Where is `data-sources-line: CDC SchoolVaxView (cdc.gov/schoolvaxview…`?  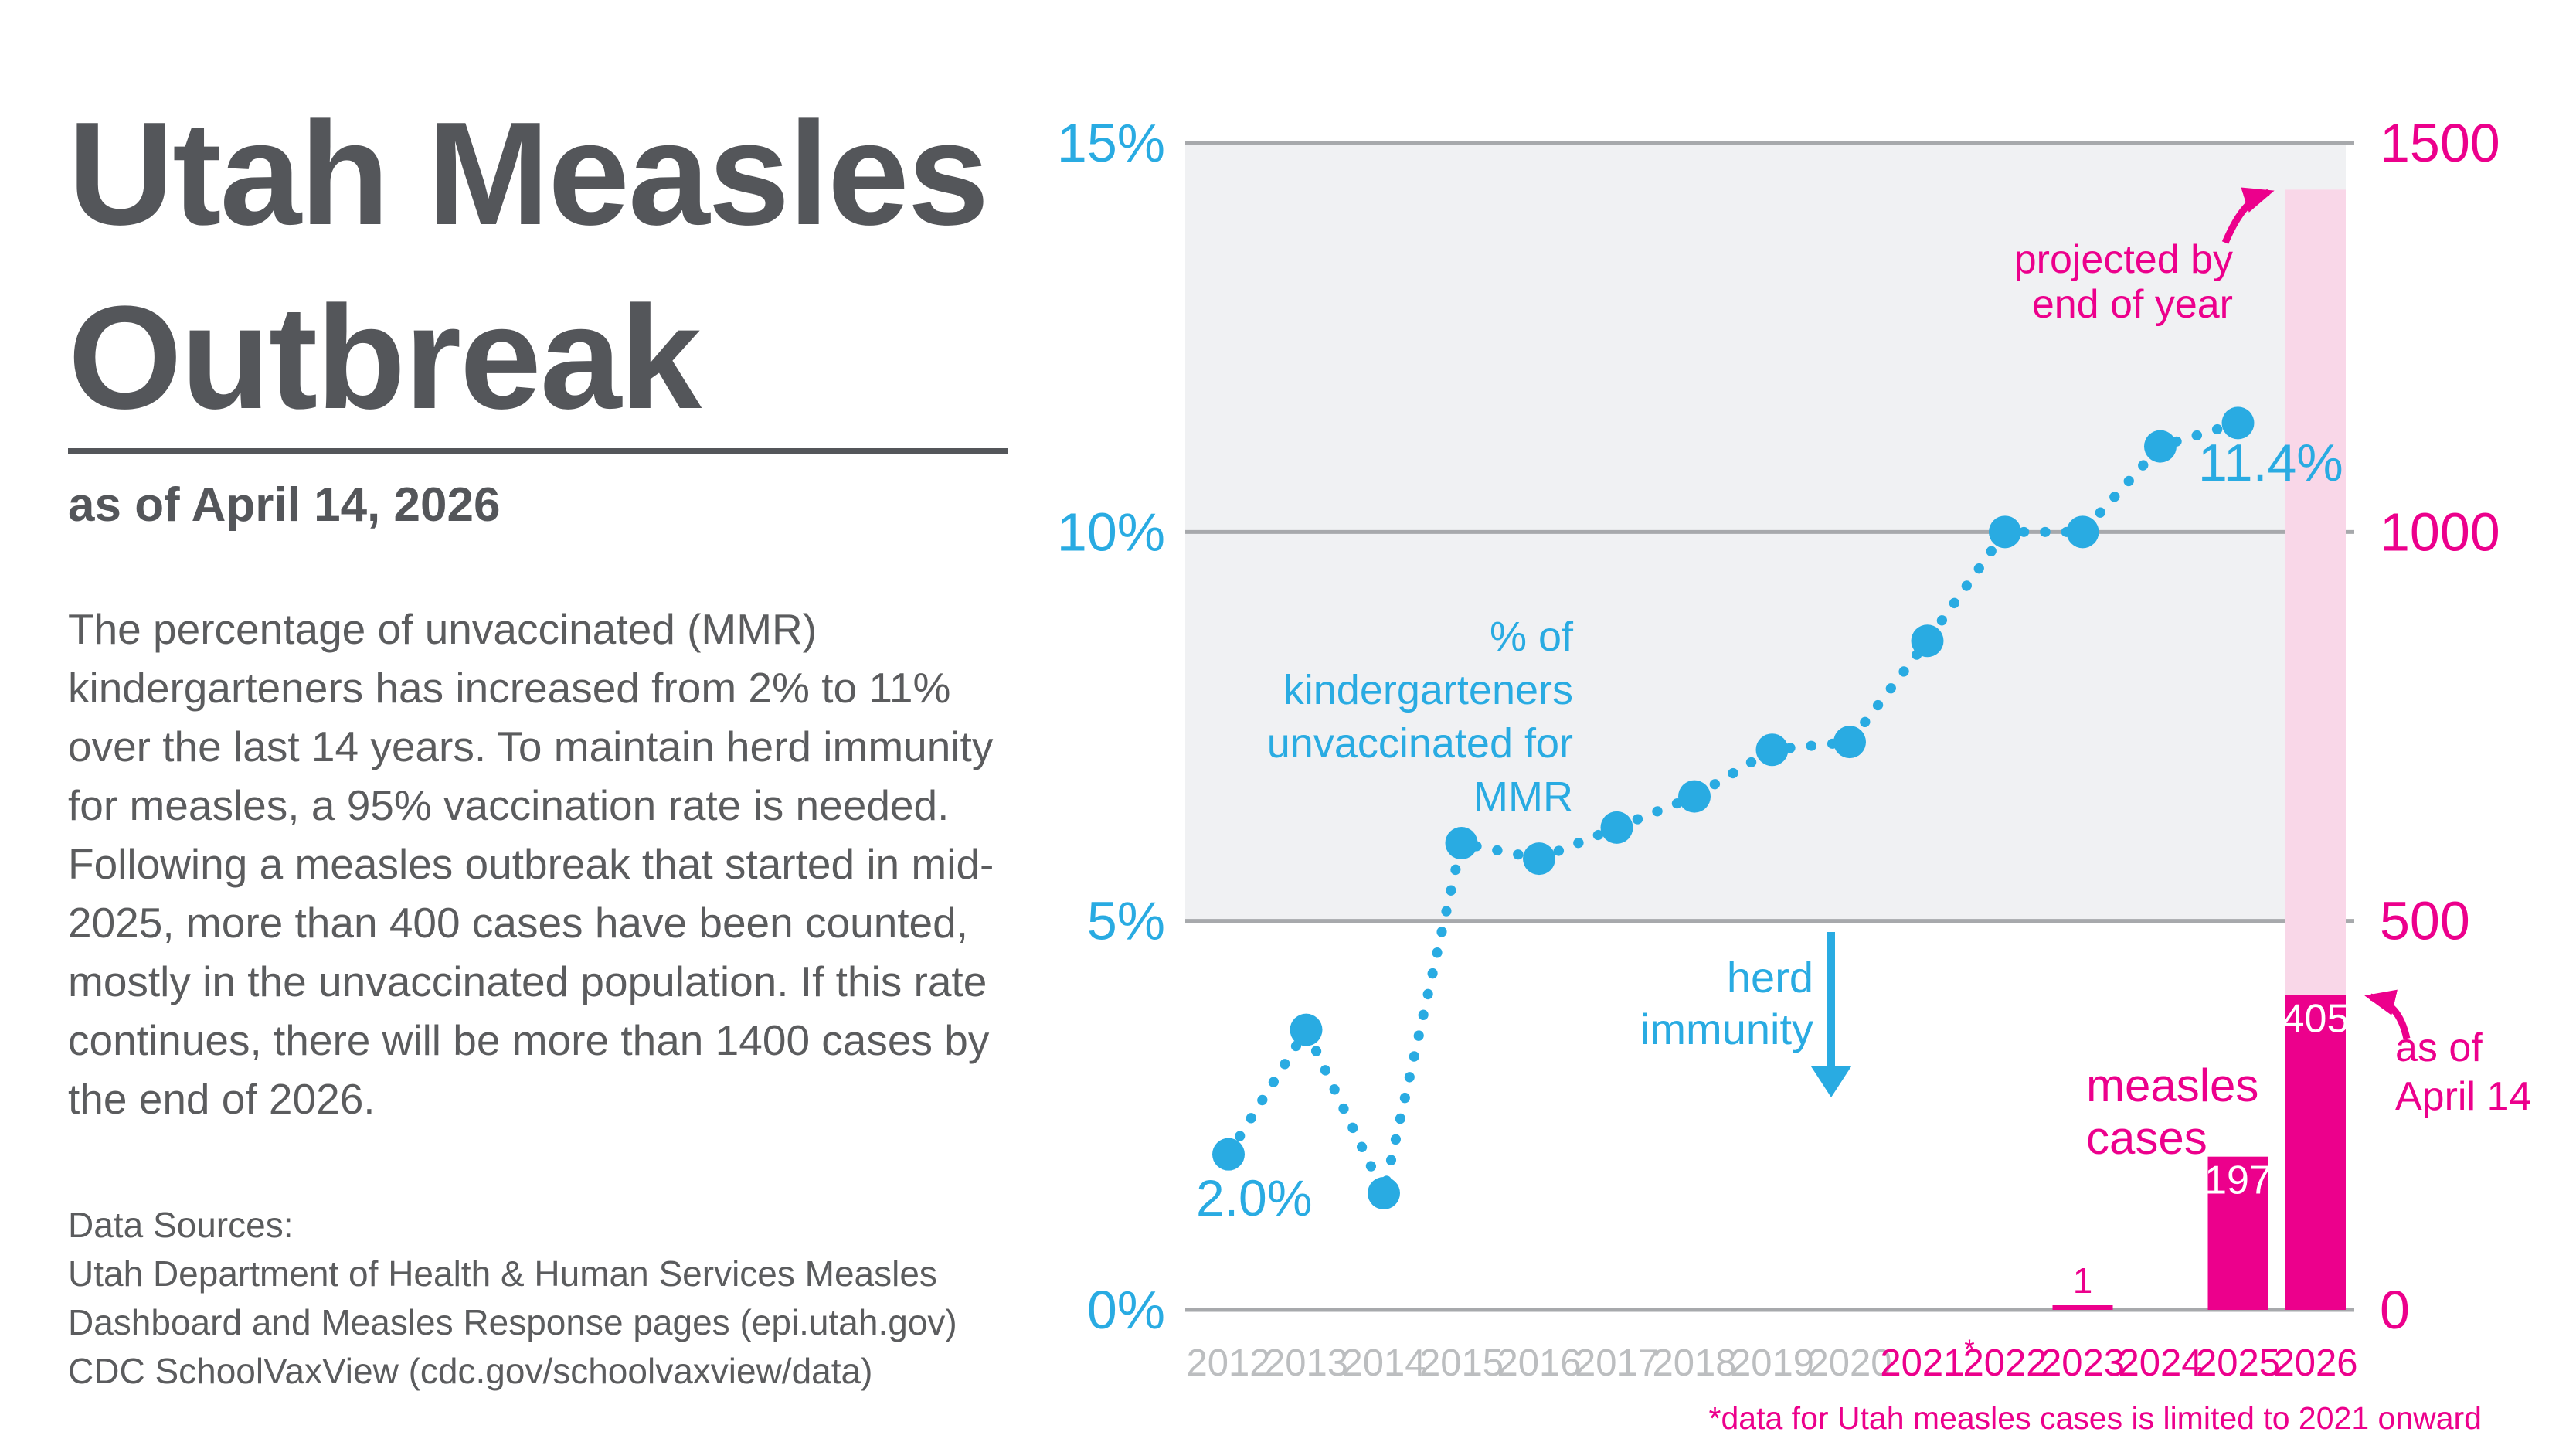
data-sources-line: CDC SchoolVaxView (cdc.gov/schoolvaxview… is located at coordinates (470, 1371).